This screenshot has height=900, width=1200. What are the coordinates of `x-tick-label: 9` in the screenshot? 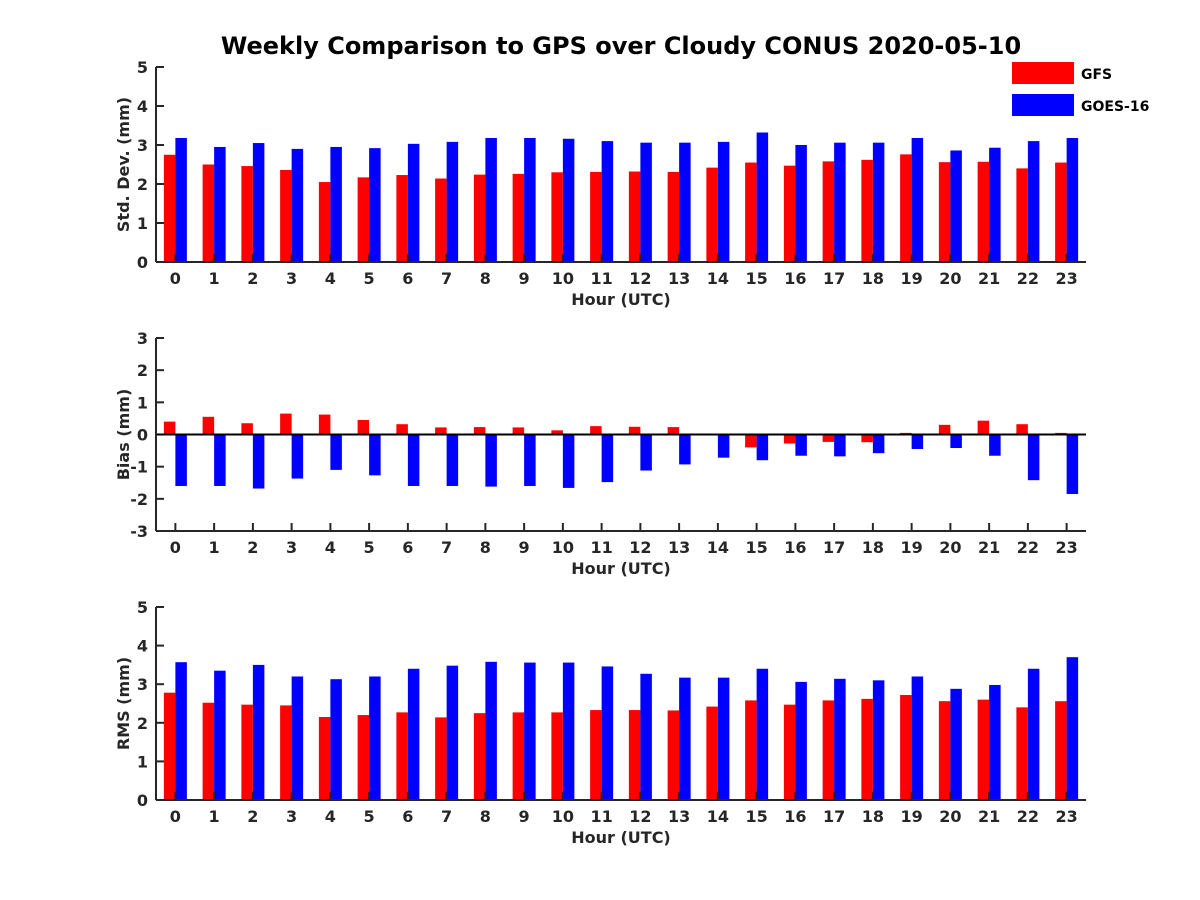 It's located at (524, 816).